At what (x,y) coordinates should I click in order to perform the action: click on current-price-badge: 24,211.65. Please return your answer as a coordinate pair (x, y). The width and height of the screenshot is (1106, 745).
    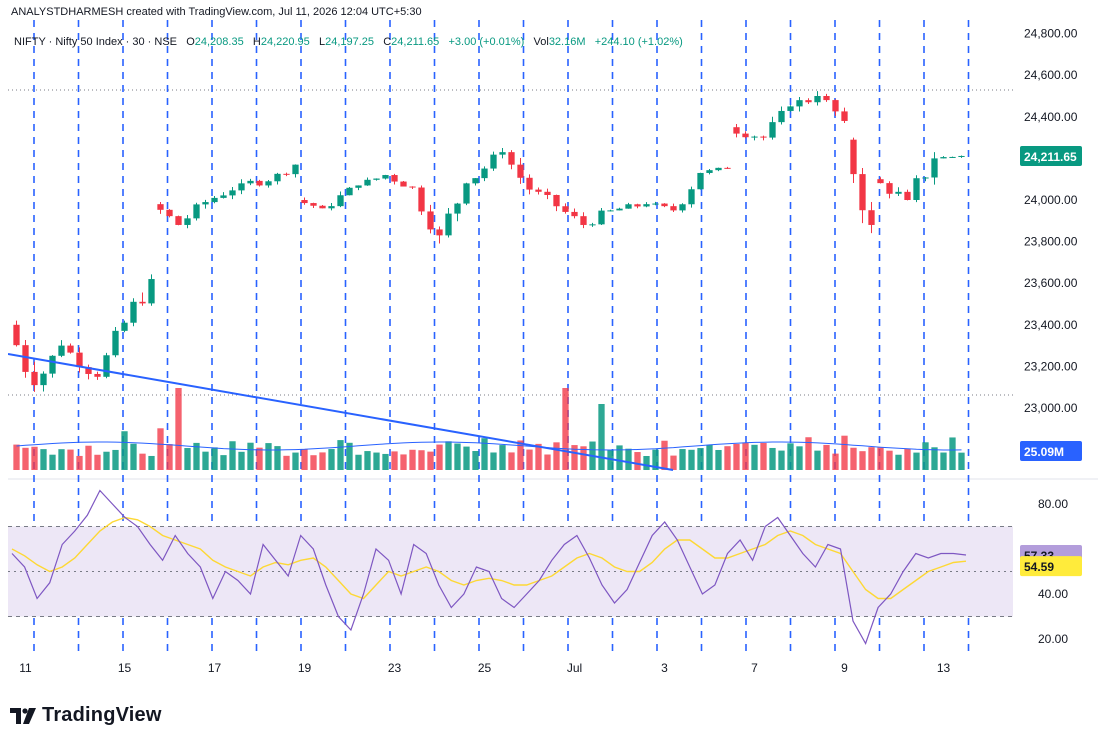
    Looking at the image, I should click on (1050, 157).